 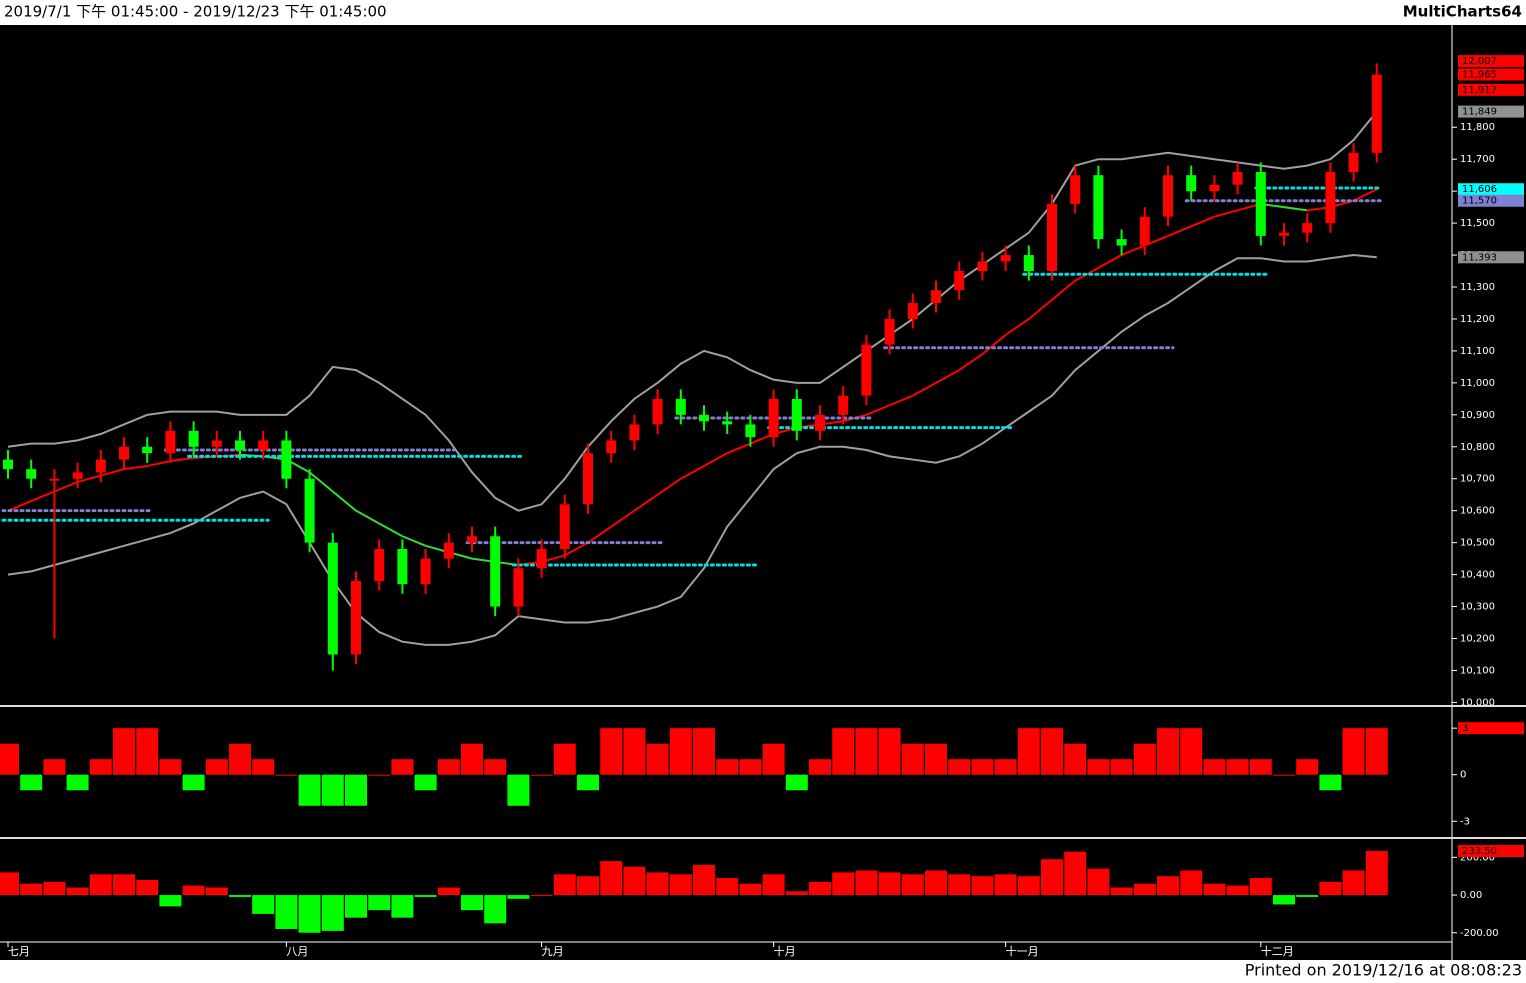 I want to click on x-tick-label: 十月, so click(x=785, y=951).